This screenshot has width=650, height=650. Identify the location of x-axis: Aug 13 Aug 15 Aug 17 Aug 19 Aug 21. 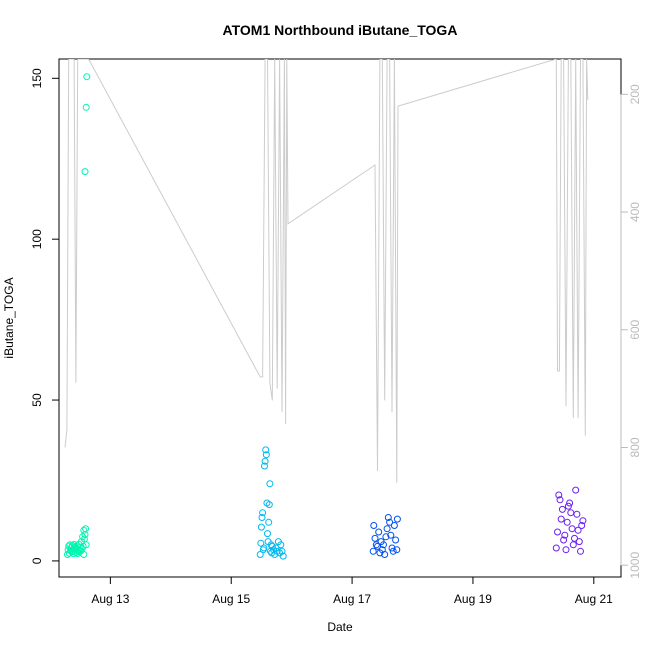
(352, 591).